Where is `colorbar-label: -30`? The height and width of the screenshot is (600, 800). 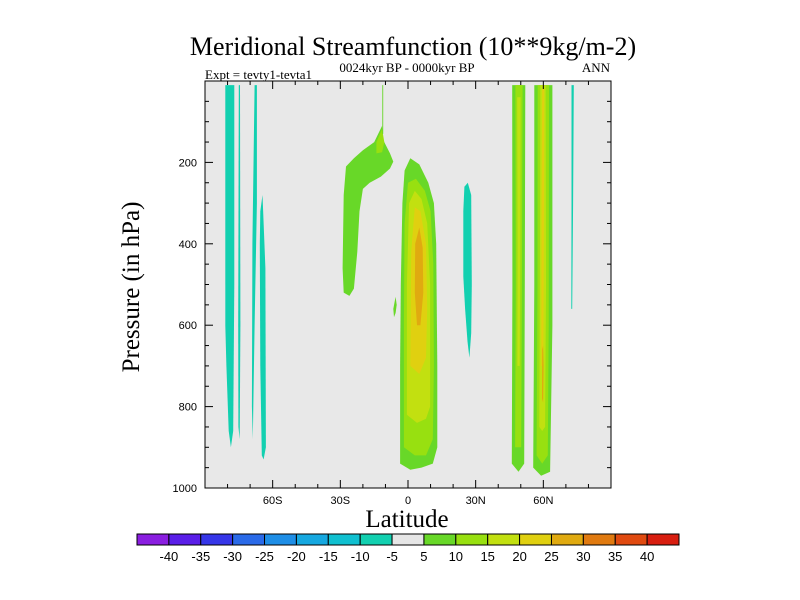
colorbar-label: -30 is located at coordinates (232, 556).